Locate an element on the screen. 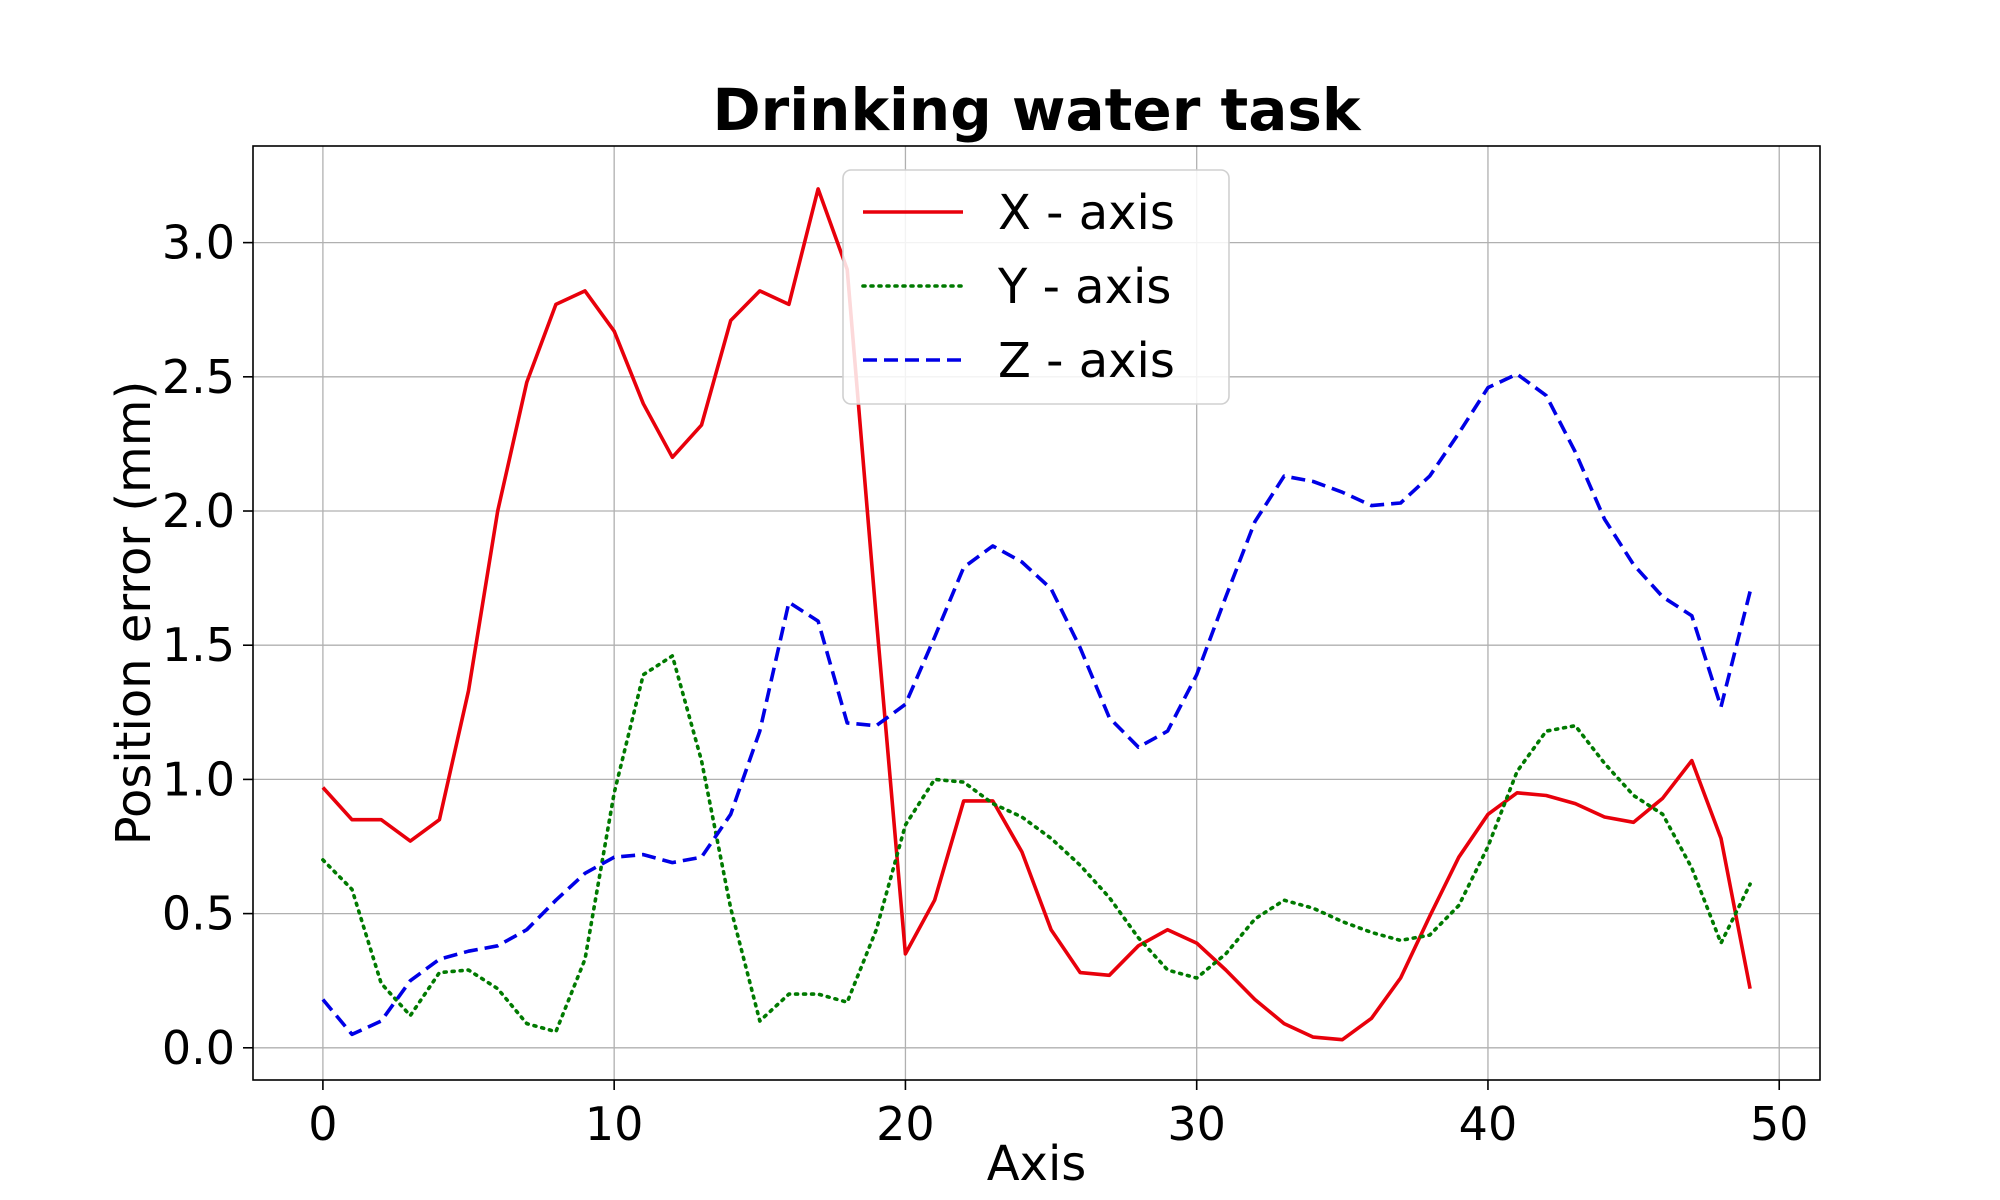 This screenshot has height=1200, width=2000. chart-title: Drinking water task is located at coordinates (1037, 110).